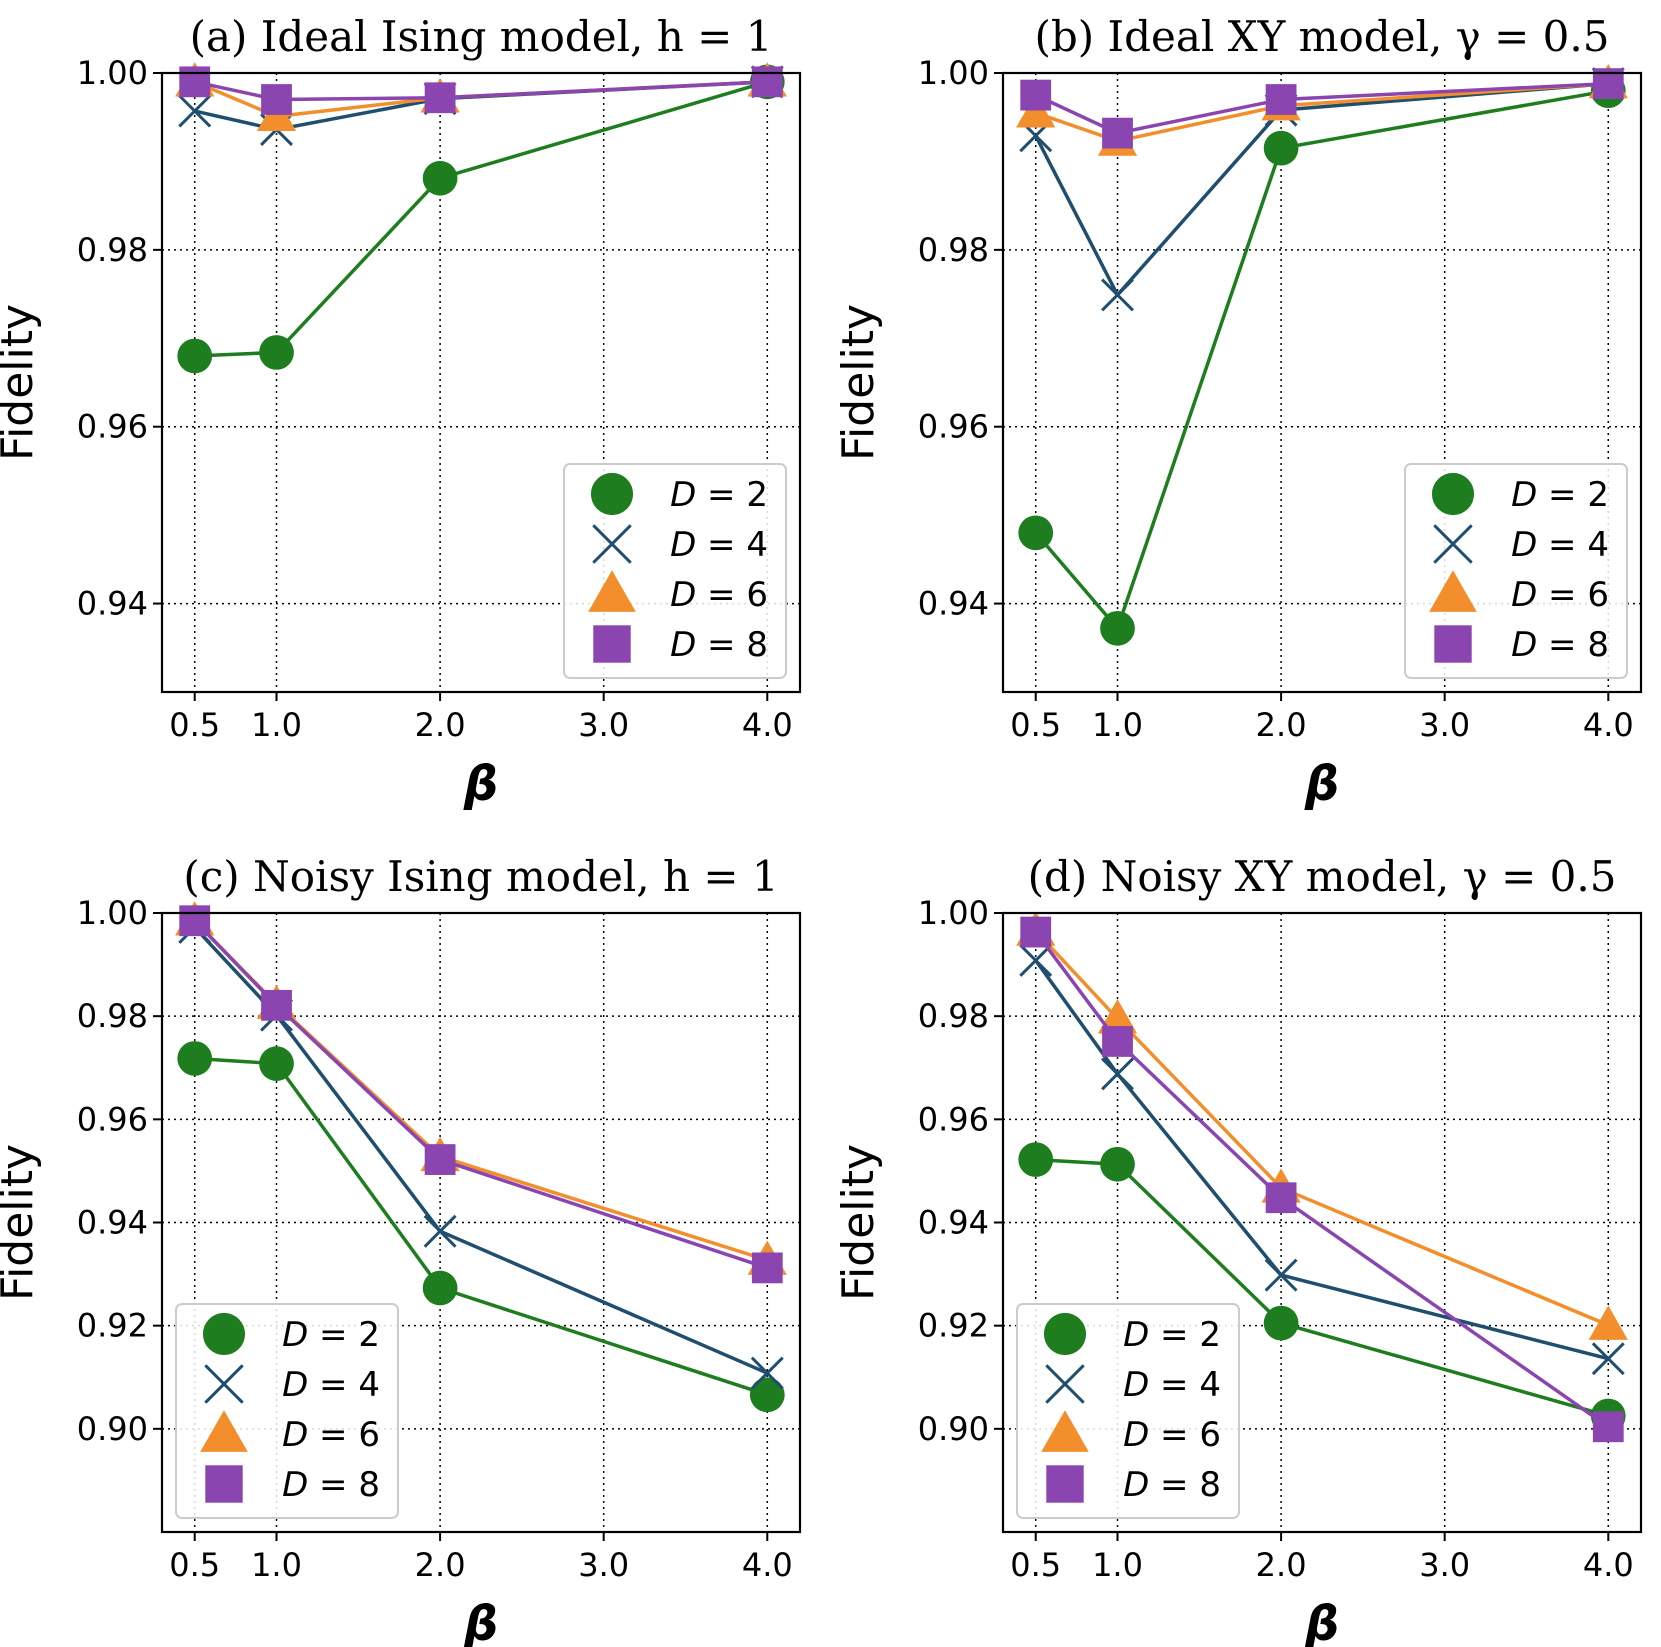  Describe the element at coordinates (287, 1411) in the screenshot. I see `legend-box` at that location.